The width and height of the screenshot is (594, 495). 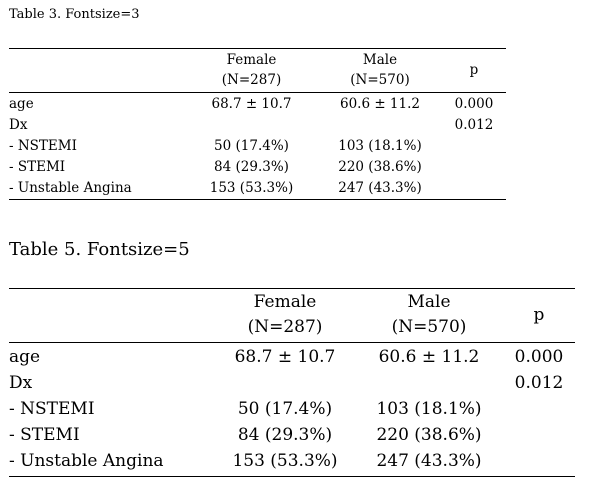 I want to click on table-3-top-rule, so click(x=257, y=48).